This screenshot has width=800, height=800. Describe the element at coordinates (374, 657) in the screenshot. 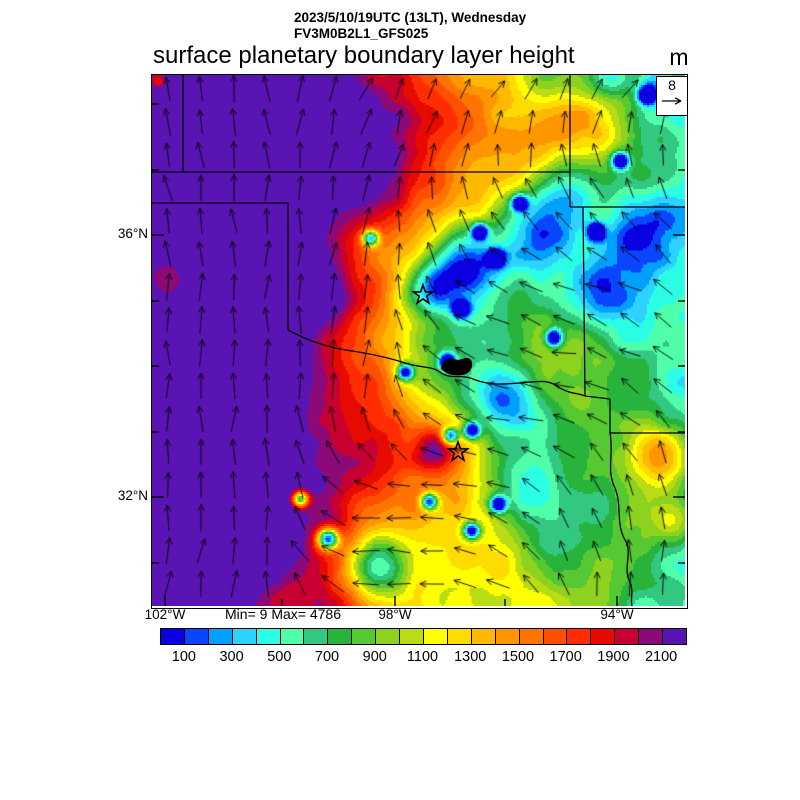

I see `colorbar-tick-label: 900` at that location.